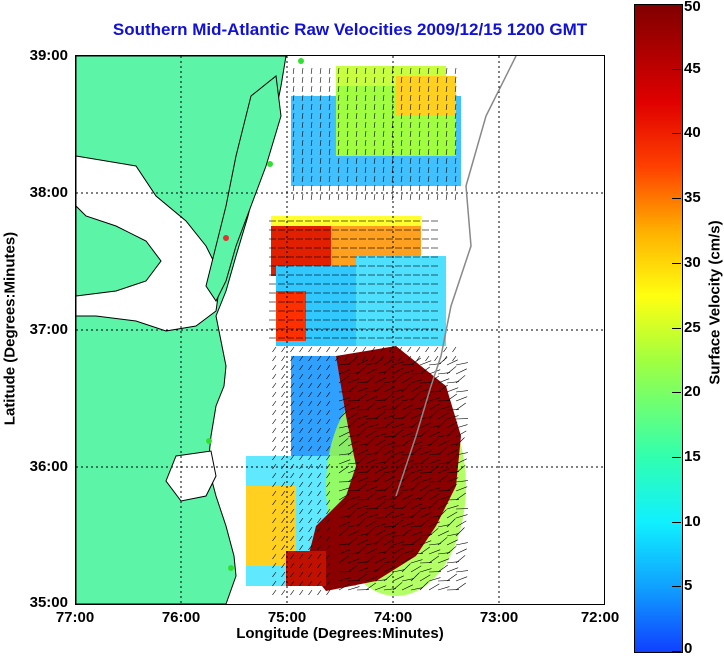 The width and height of the screenshot is (724, 659). I want to click on x-tick-label: 75:00, so click(287, 617).